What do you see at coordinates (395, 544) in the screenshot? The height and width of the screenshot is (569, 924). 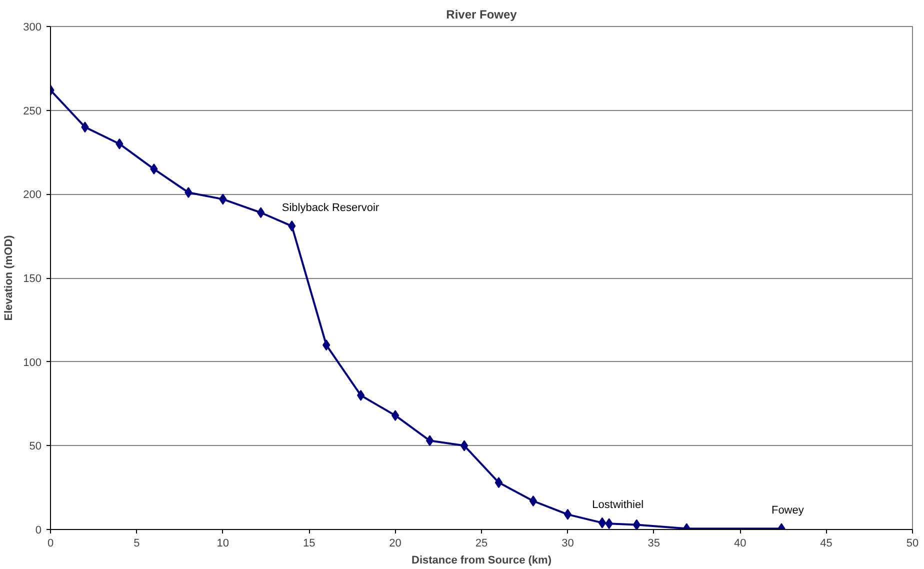 I see `x-tick-label: 20` at bounding box center [395, 544].